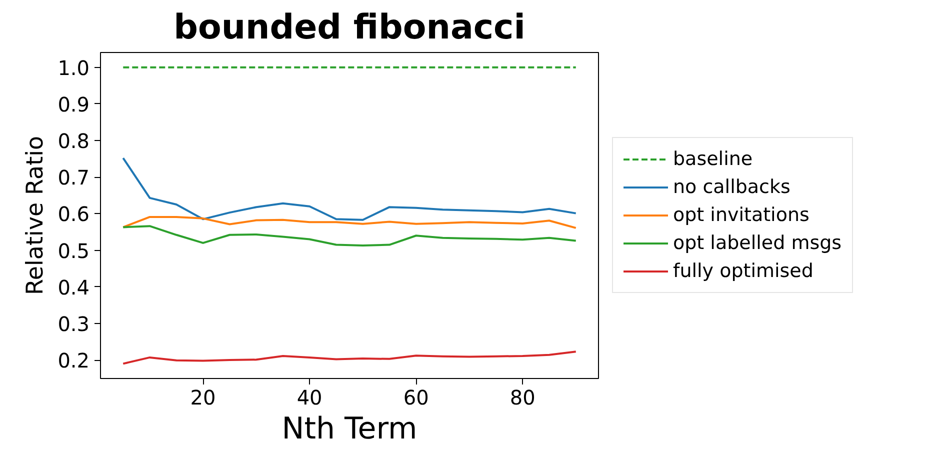 The height and width of the screenshot is (453, 944). What do you see at coordinates (523, 398) in the screenshot?
I see `x-tick-label: 80` at bounding box center [523, 398].